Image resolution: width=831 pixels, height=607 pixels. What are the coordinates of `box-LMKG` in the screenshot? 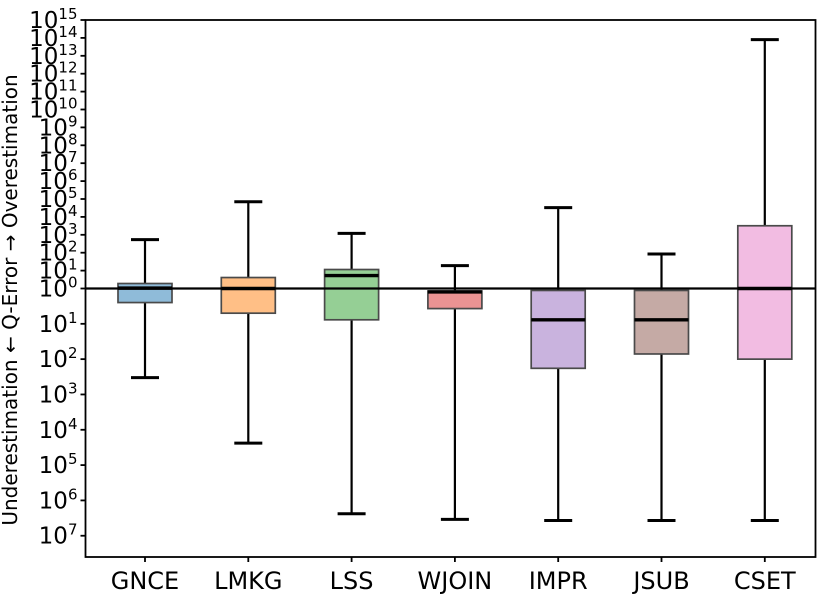 It's located at (248, 295).